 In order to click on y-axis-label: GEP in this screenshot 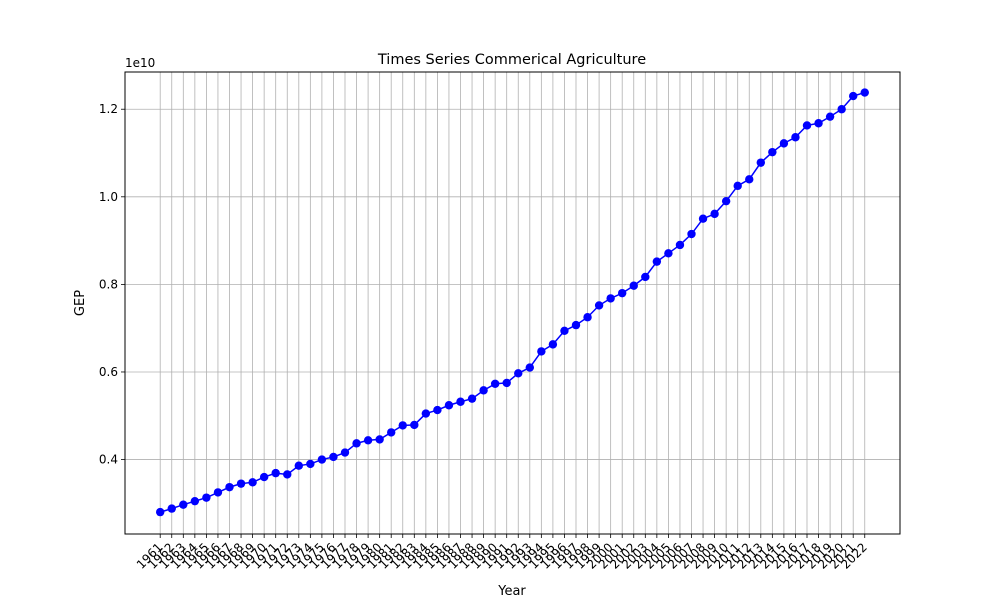, I will do `click(80, 303)`.